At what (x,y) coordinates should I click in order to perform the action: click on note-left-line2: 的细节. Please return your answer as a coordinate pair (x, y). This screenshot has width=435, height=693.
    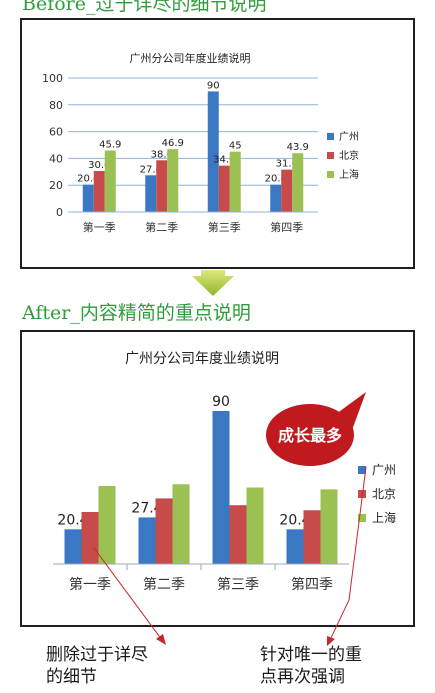
    Looking at the image, I should click on (71, 677).